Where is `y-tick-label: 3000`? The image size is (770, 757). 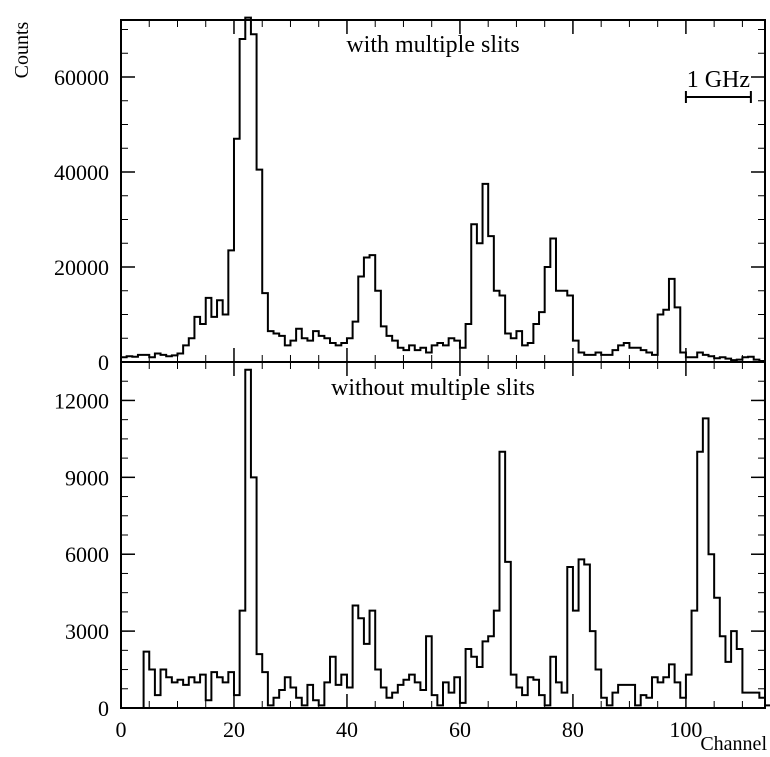
y-tick-label: 3000 is located at coordinates (87, 631).